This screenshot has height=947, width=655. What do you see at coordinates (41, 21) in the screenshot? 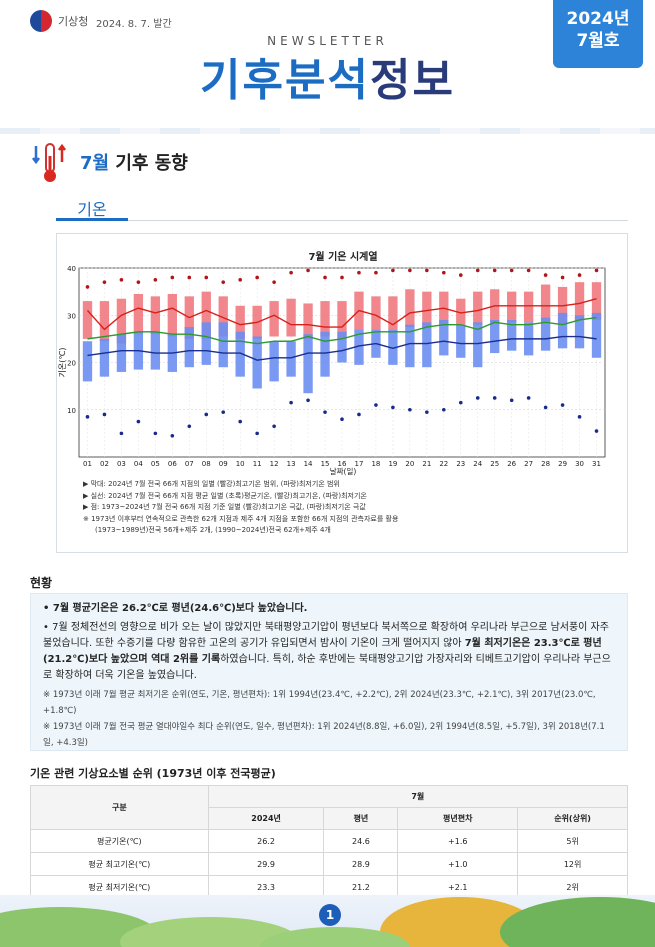
I see `kma-emblem-icon` at bounding box center [41, 21].